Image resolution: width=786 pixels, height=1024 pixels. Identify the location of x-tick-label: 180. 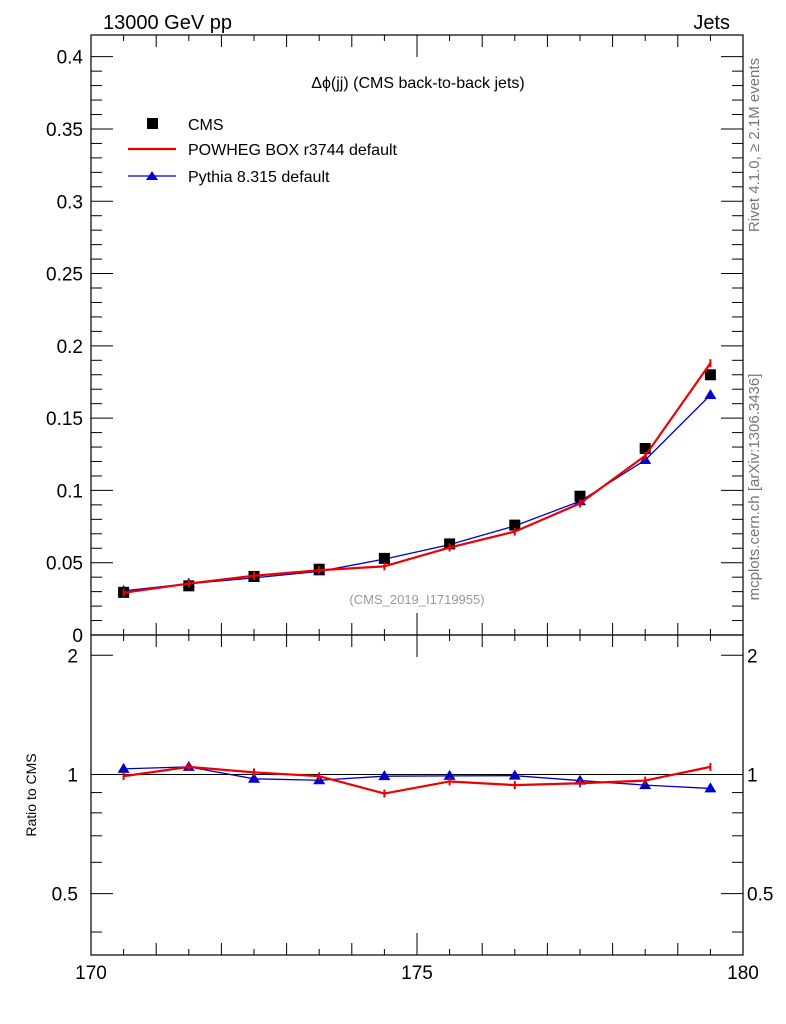
(743, 973).